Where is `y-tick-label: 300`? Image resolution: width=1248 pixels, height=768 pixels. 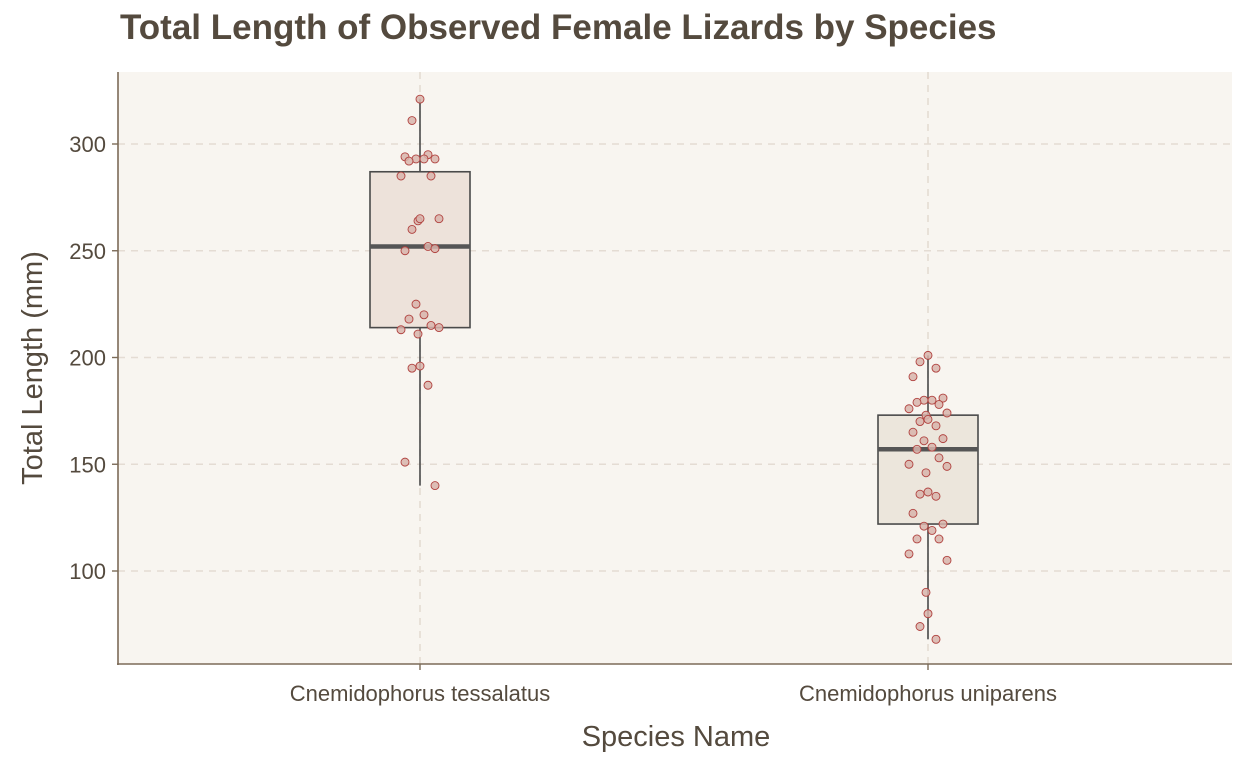
y-tick-label: 300 is located at coordinates (87, 144).